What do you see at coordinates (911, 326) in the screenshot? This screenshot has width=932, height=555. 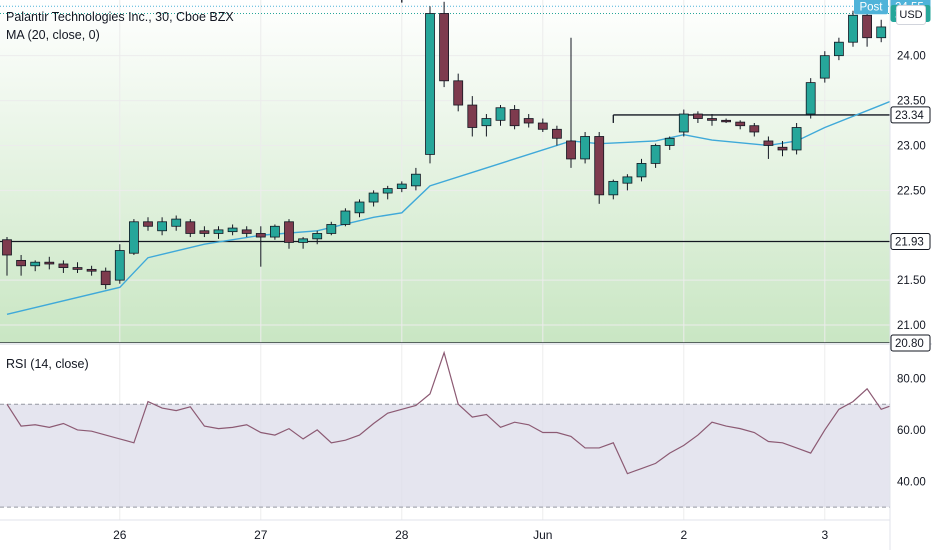 I see `price-tick-label: 21.00` at bounding box center [911, 326].